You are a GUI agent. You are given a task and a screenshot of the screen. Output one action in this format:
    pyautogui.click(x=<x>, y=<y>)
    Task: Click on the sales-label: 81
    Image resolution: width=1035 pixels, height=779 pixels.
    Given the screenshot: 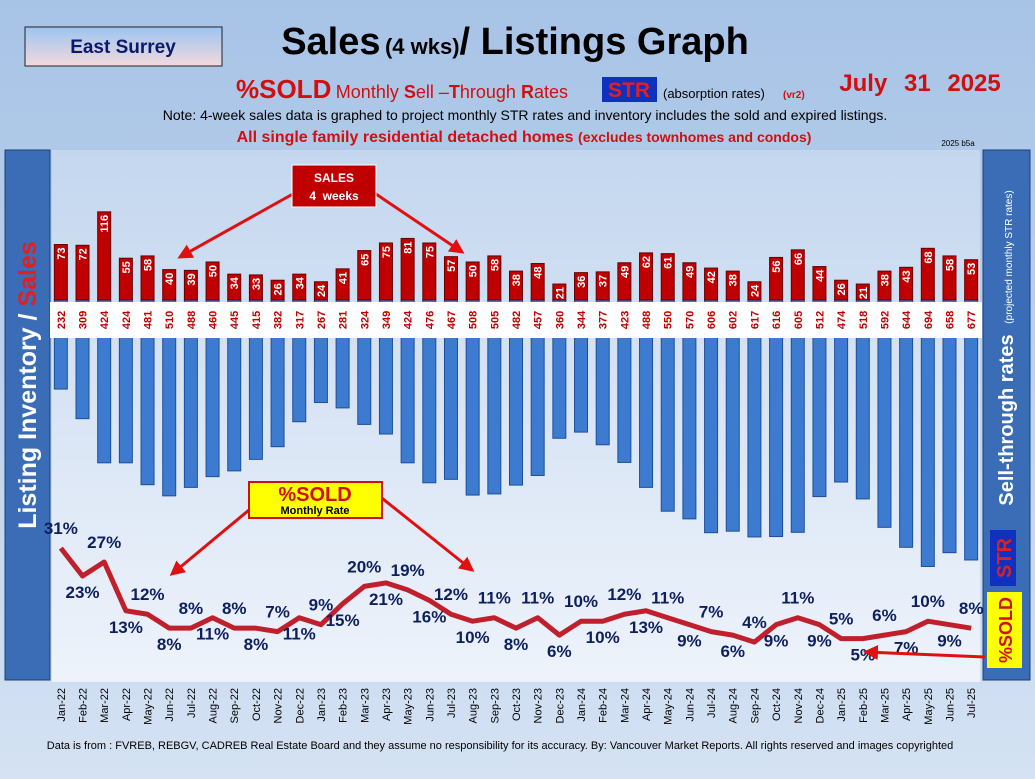 What is the action you would take?
    pyautogui.click(x=409, y=247)
    